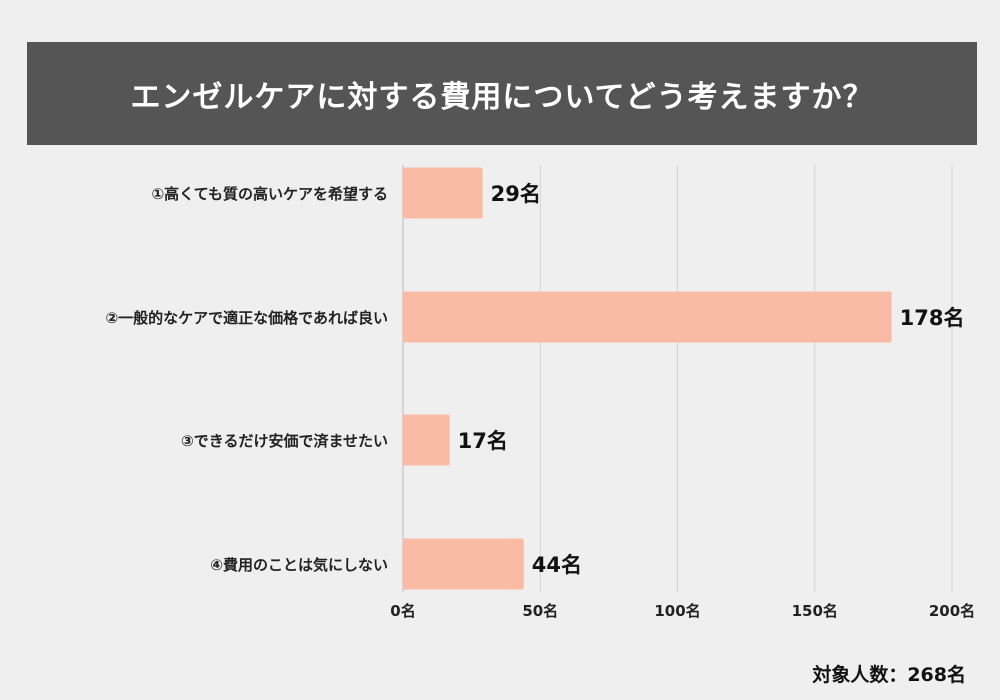 The height and width of the screenshot is (700, 1000). Describe the element at coordinates (516, 194) in the screenshot. I see `value-label: 29名` at that location.